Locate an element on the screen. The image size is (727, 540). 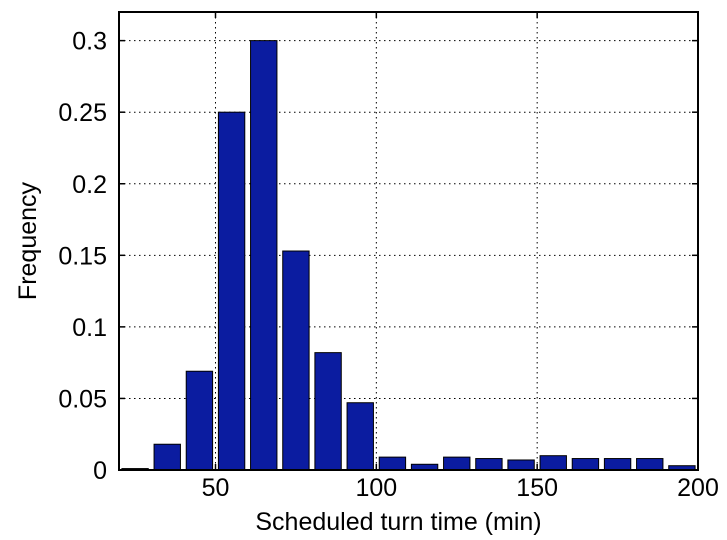
x-tick-label: 100 is located at coordinates (376, 488).